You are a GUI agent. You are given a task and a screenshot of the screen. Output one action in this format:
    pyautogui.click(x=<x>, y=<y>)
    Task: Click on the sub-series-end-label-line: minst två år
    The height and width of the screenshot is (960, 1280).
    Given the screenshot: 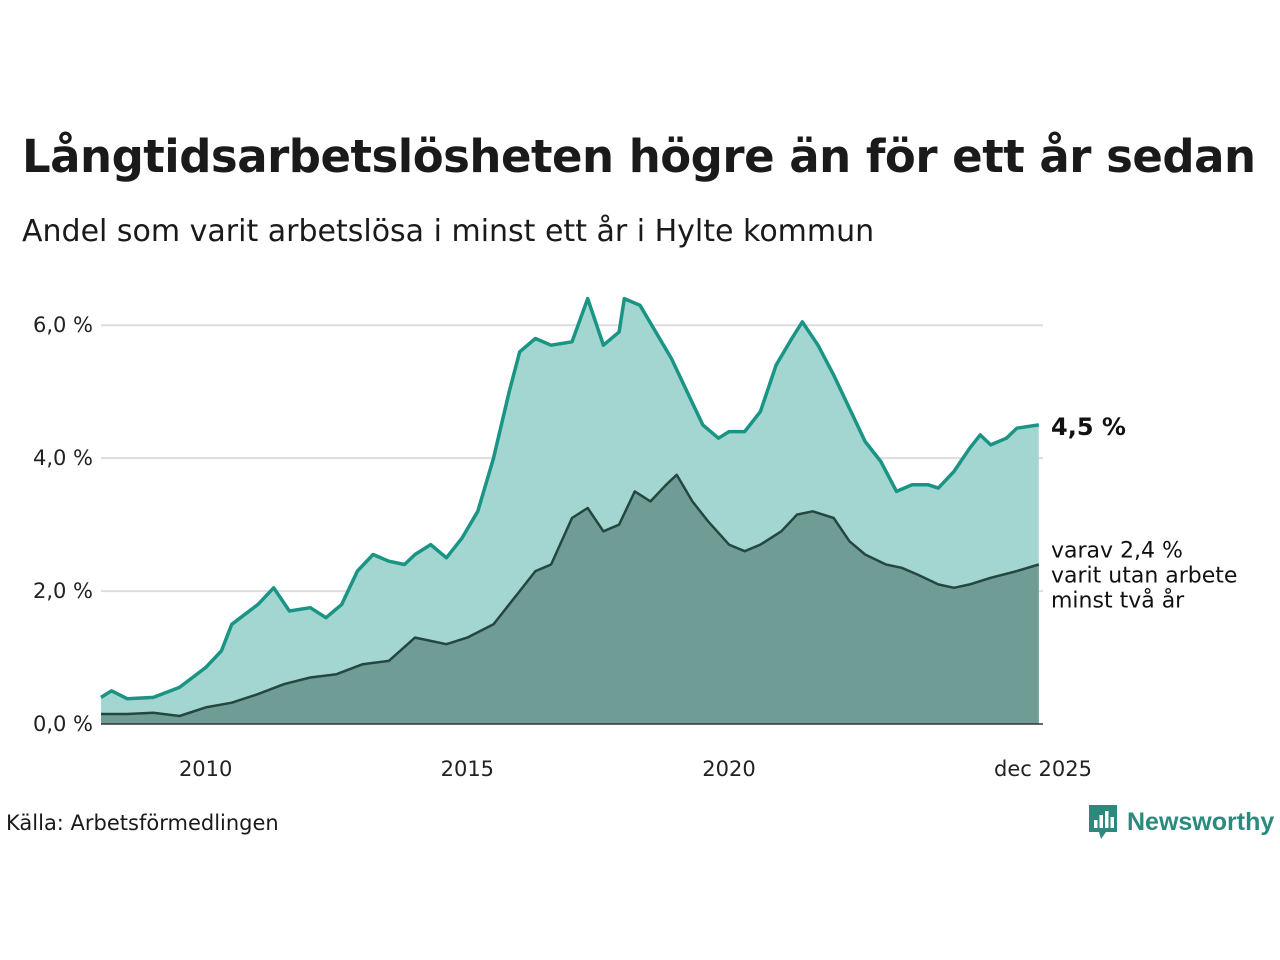 What is the action you would take?
    pyautogui.click(x=1118, y=600)
    